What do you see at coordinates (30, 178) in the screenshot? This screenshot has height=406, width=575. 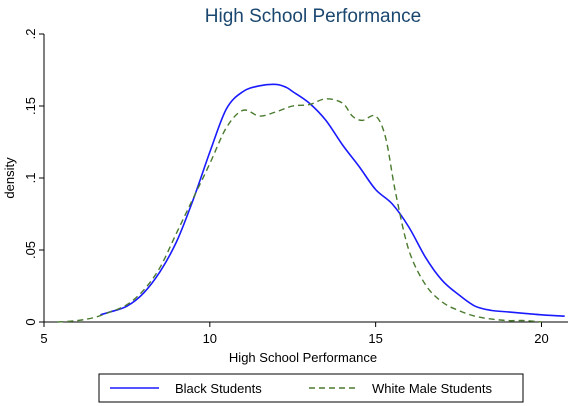 I see `y-tick-label: .1` at bounding box center [30, 178].